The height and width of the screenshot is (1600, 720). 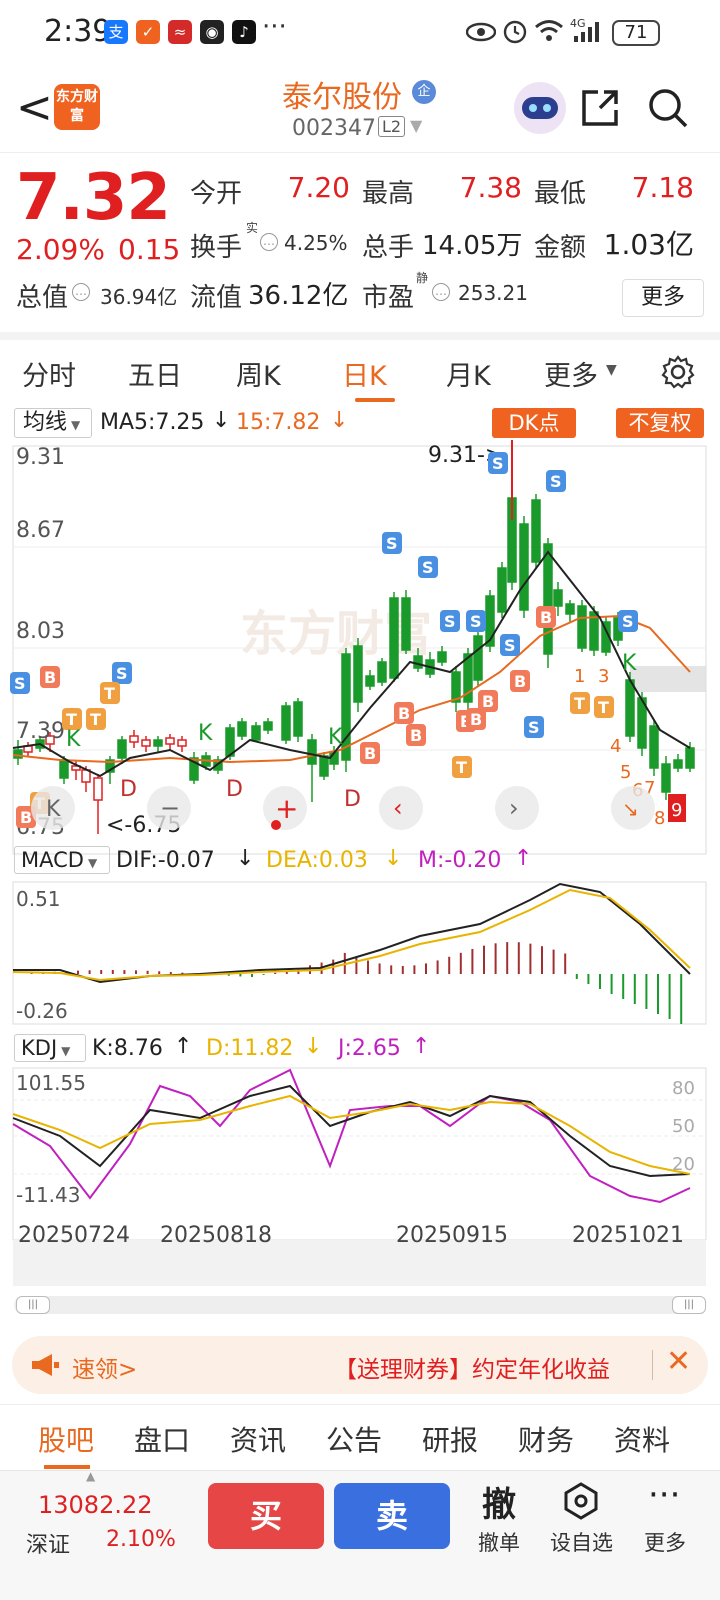 What do you see at coordinates (45, 1365) in the screenshot?
I see `megaphone-icon` at bounding box center [45, 1365].